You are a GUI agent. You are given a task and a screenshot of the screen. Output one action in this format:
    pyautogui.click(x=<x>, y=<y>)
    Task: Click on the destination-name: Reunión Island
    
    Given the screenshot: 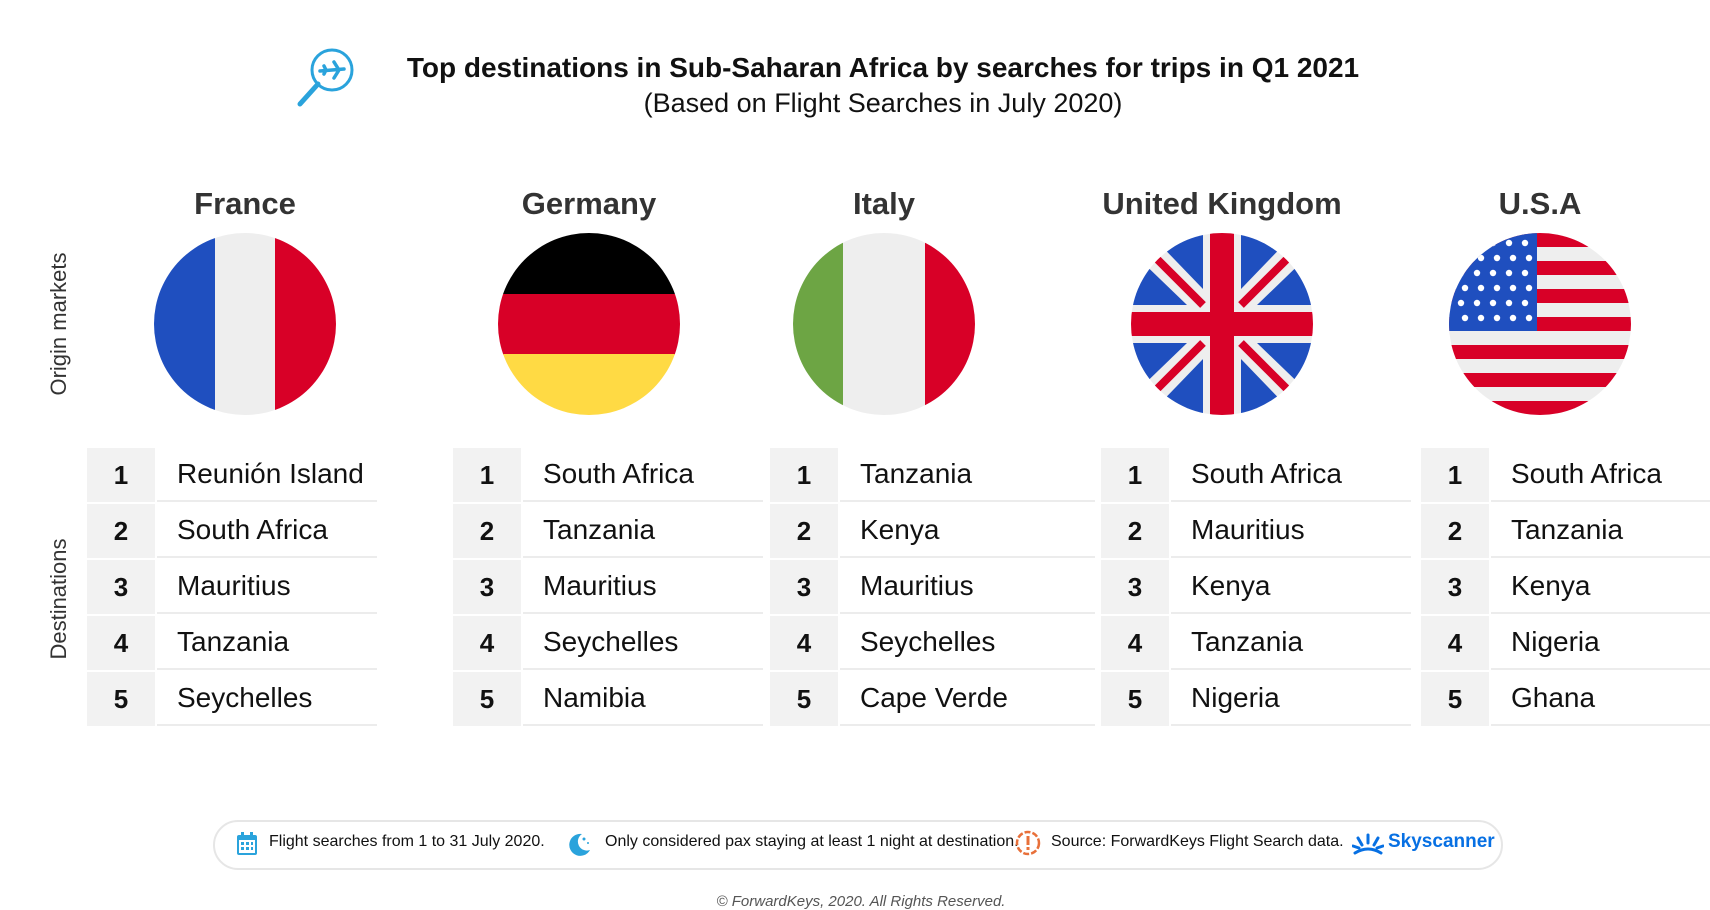 What is the action you would take?
    pyautogui.click(x=267, y=475)
    